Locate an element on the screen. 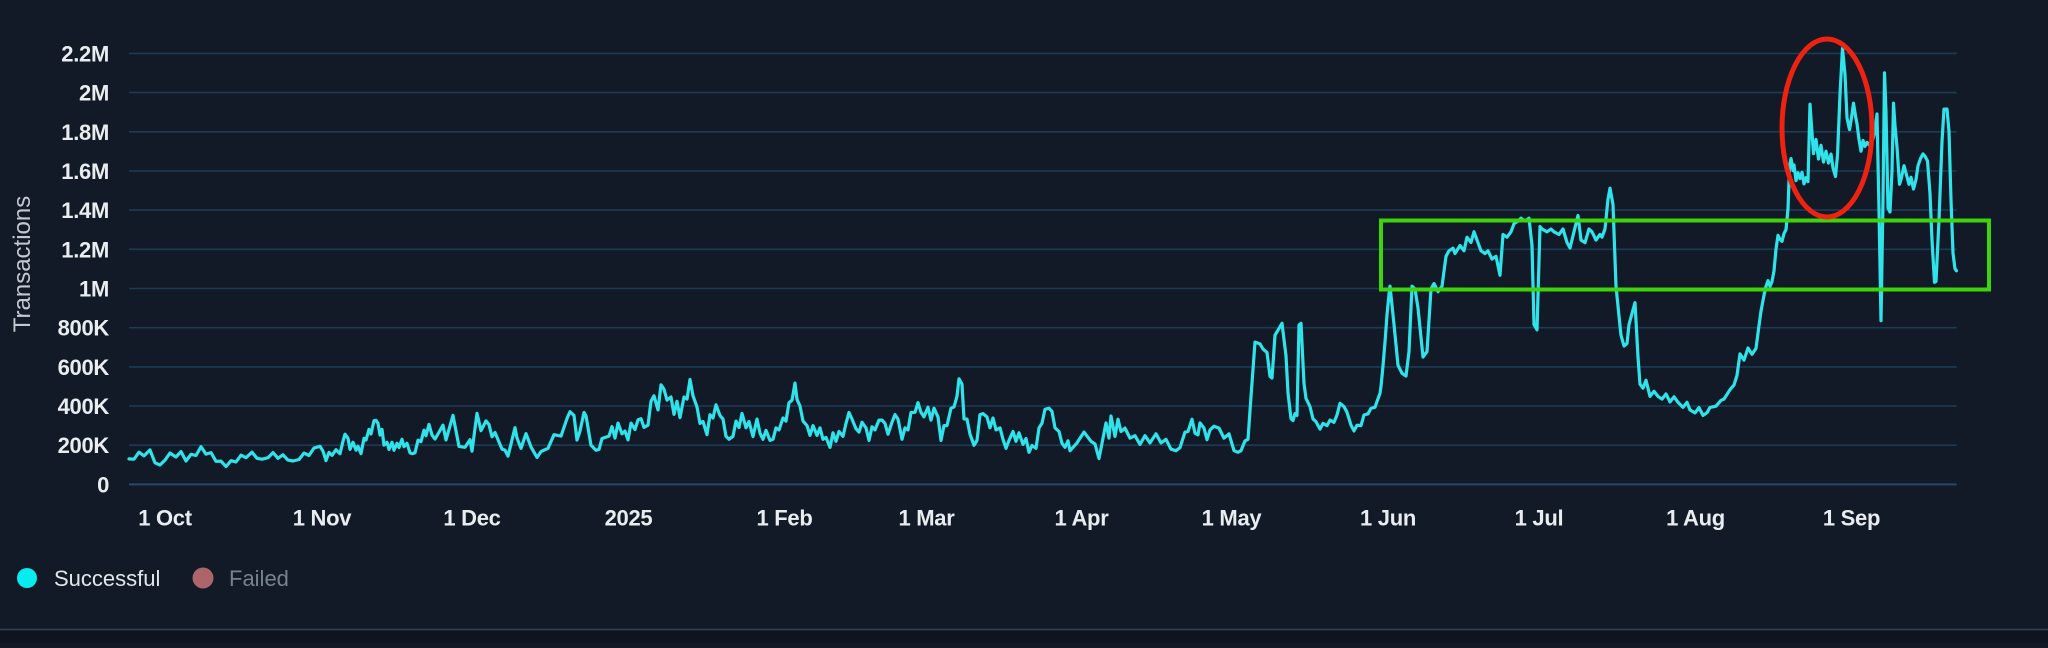 This screenshot has width=2048, height=648. svg-text: 2025 is located at coordinates (629, 518).